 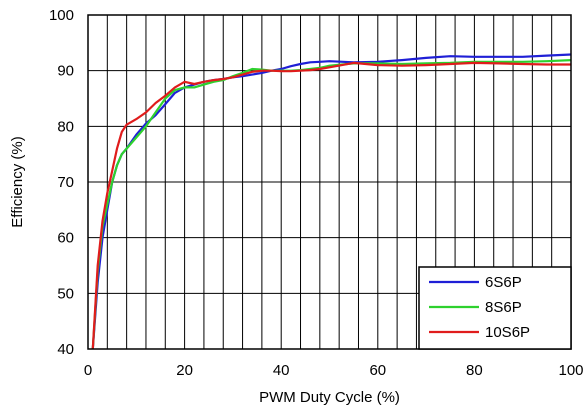 I want to click on y-tick-label: 70, so click(x=65, y=182).